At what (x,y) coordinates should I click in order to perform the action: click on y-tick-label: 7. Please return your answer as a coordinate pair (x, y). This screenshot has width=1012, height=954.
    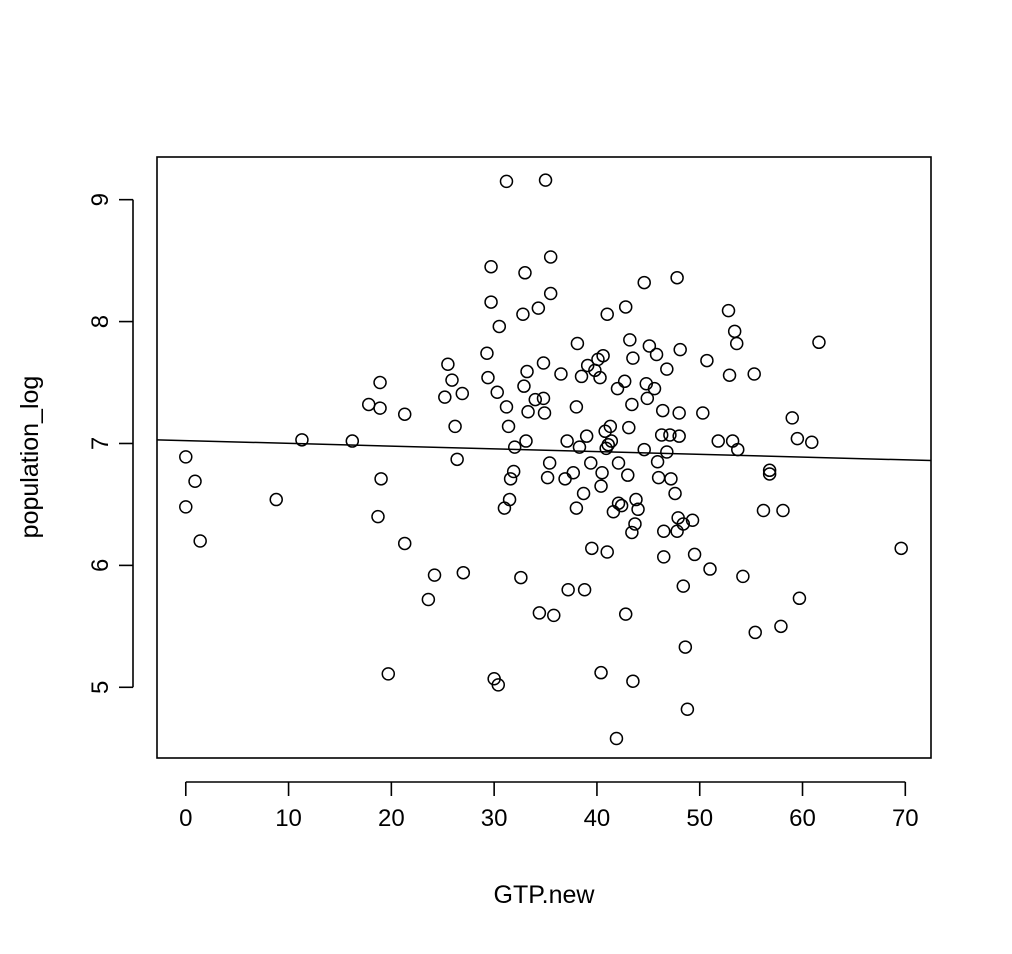
    Looking at the image, I should click on (100, 443).